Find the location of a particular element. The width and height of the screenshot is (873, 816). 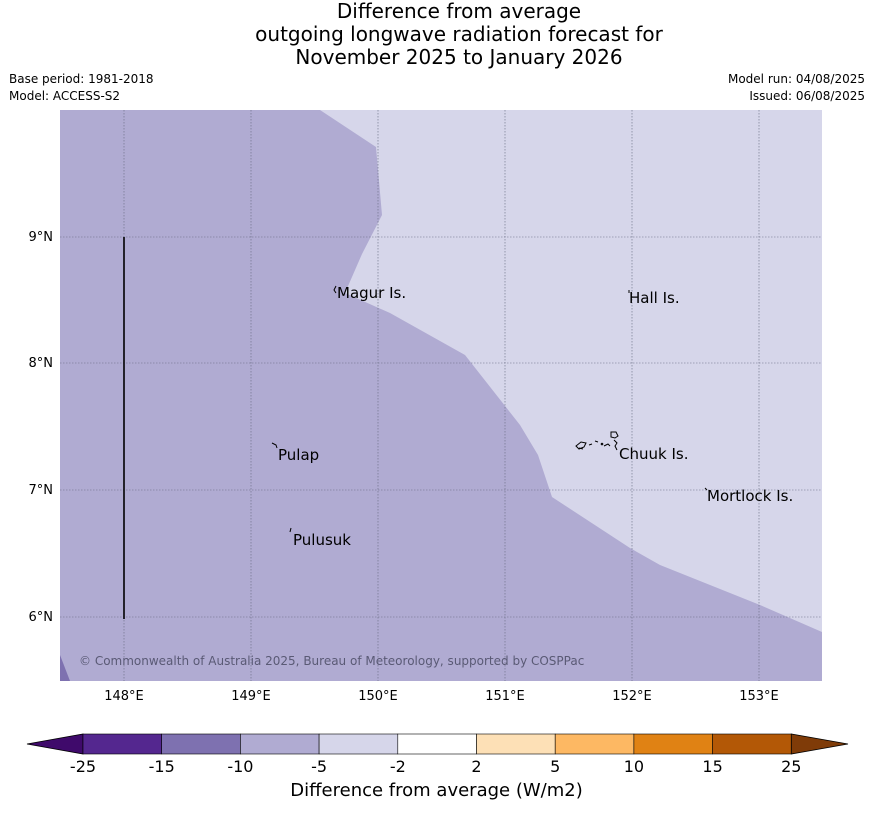

lat-label-7n: 7°N is located at coordinates (41, 490).